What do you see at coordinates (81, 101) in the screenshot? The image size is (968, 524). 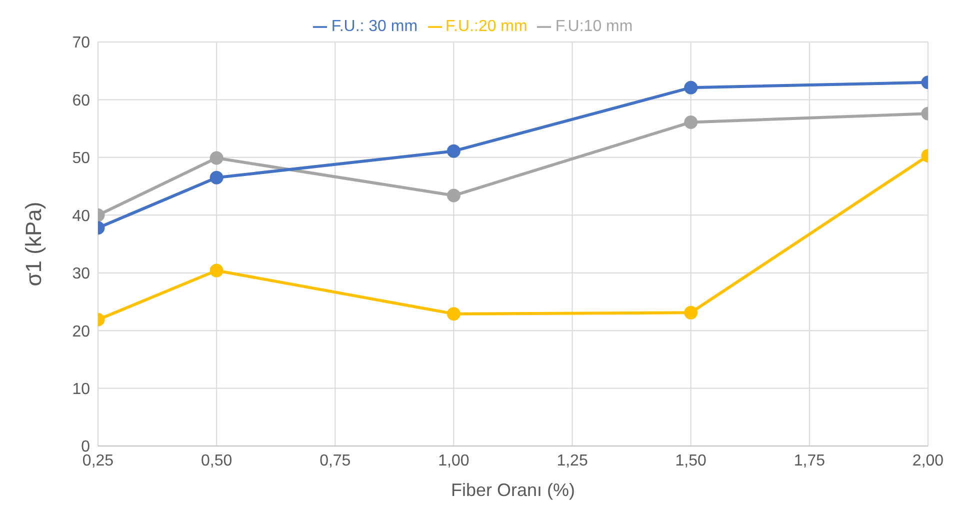 I see `y-tick-label: 60` at bounding box center [81, 101].